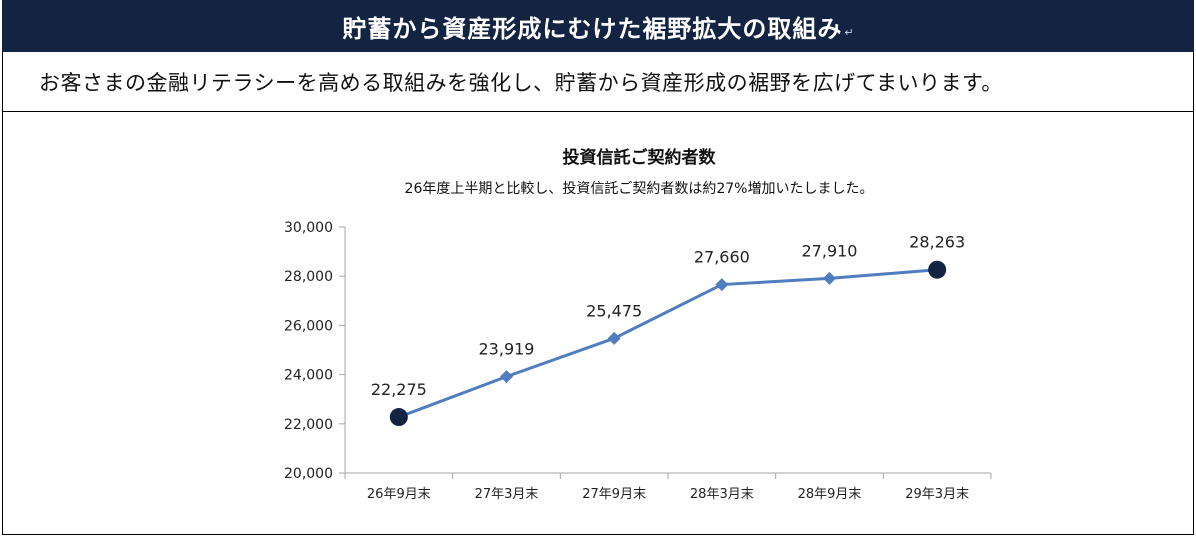 This screenshot has width=1196, height=537. Describe the element at coordinates (308, 326) in the screenshot. I see `y-tick-label: 26,000` at that location.